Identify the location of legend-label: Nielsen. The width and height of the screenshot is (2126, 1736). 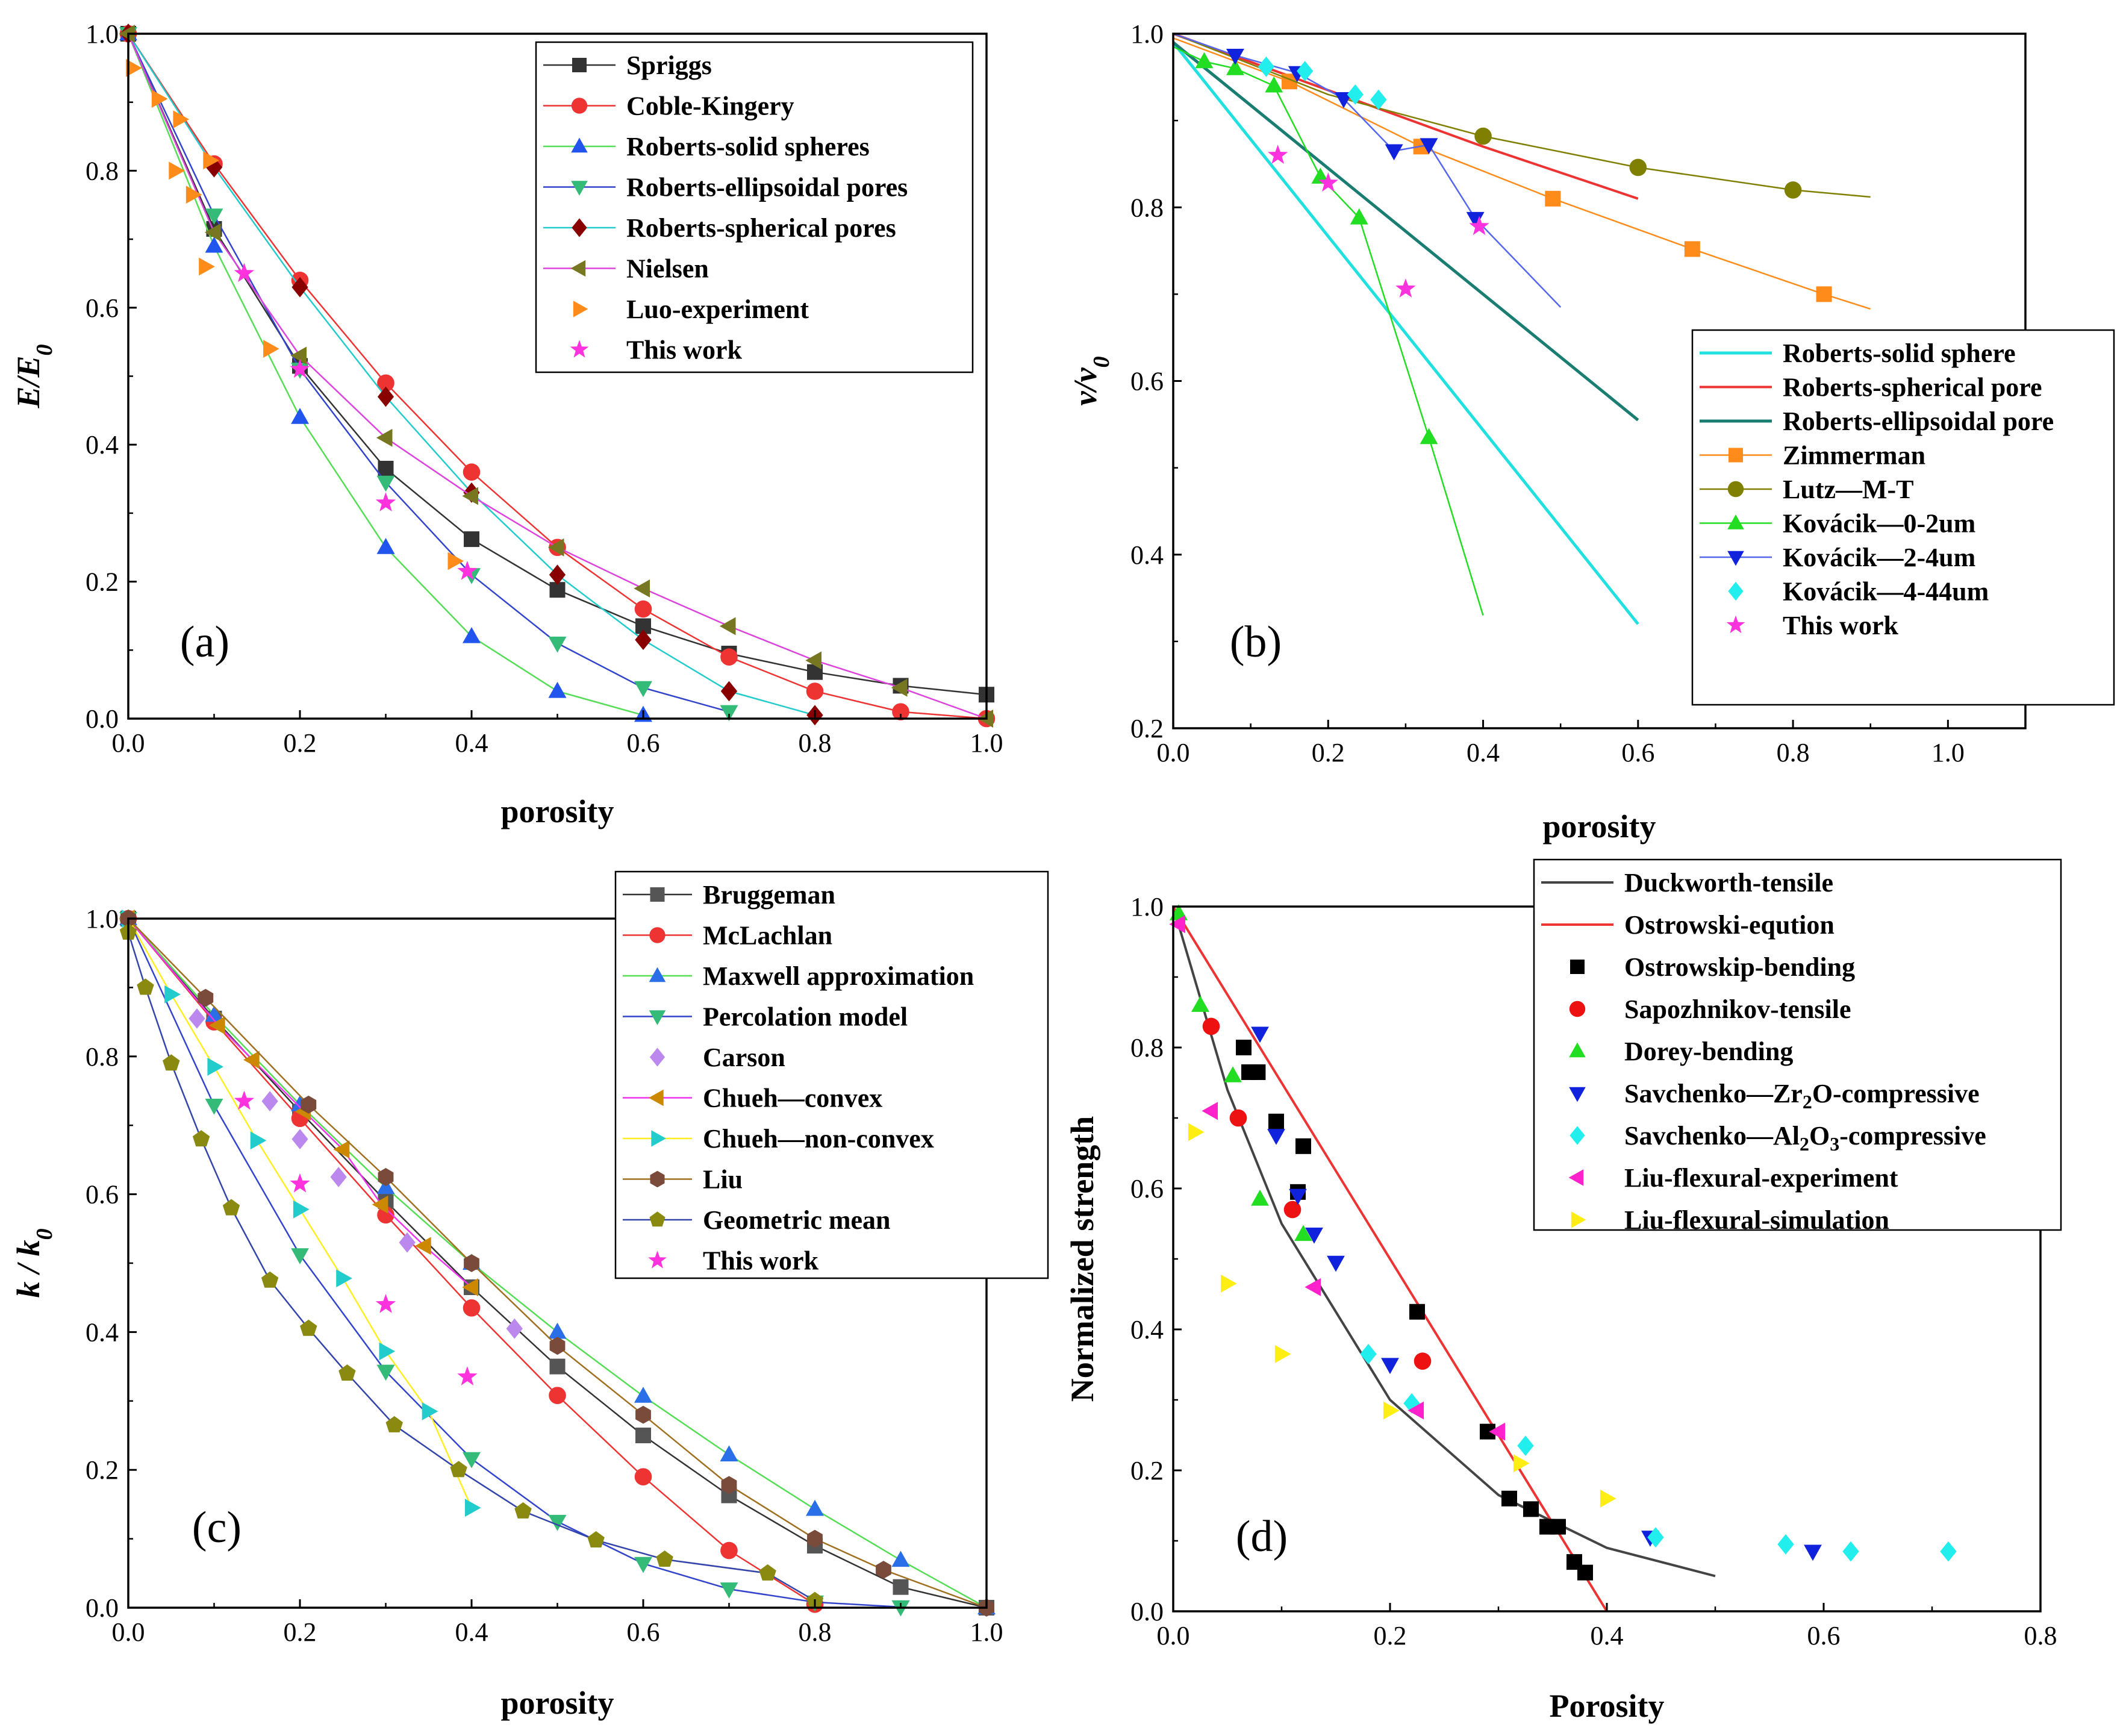
(667, 269).